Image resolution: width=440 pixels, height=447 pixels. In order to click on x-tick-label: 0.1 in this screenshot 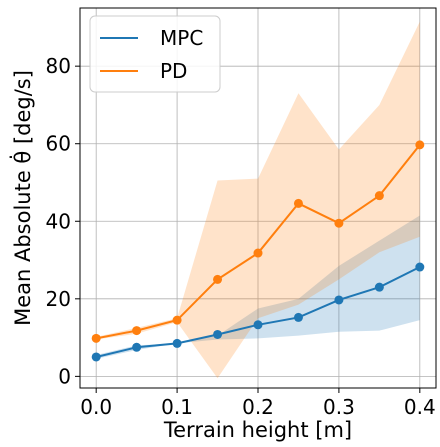, I will do `click(177, 407)`.